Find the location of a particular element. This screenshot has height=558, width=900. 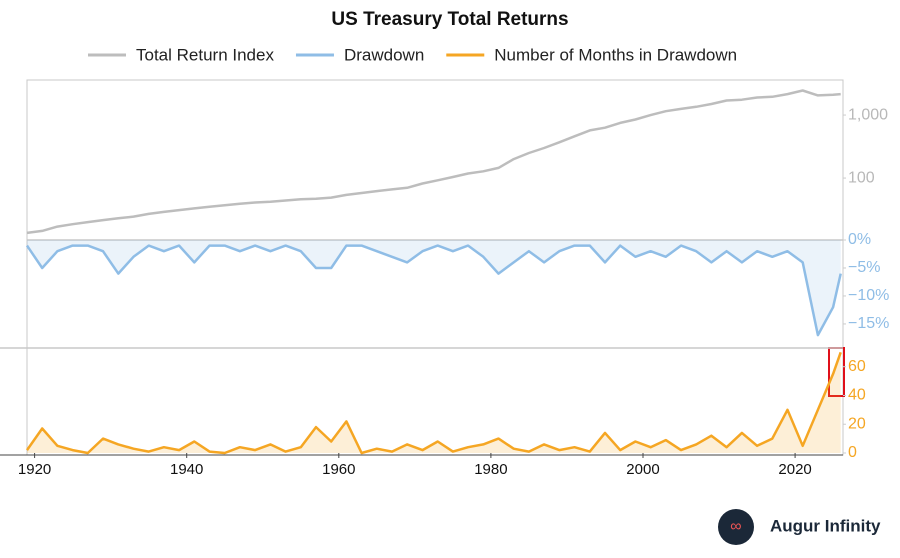

y-tick-label: 20 is located at coordinates (857, 423).